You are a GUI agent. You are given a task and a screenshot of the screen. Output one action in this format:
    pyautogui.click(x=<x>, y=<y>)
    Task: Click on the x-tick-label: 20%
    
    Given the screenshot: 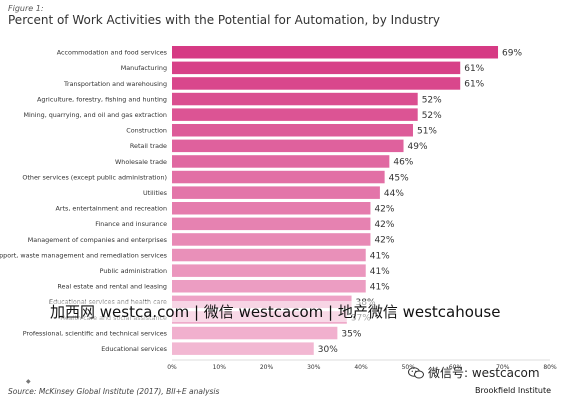 What is the action you would take?
    pyautogui.click(x=267, y=367)
    